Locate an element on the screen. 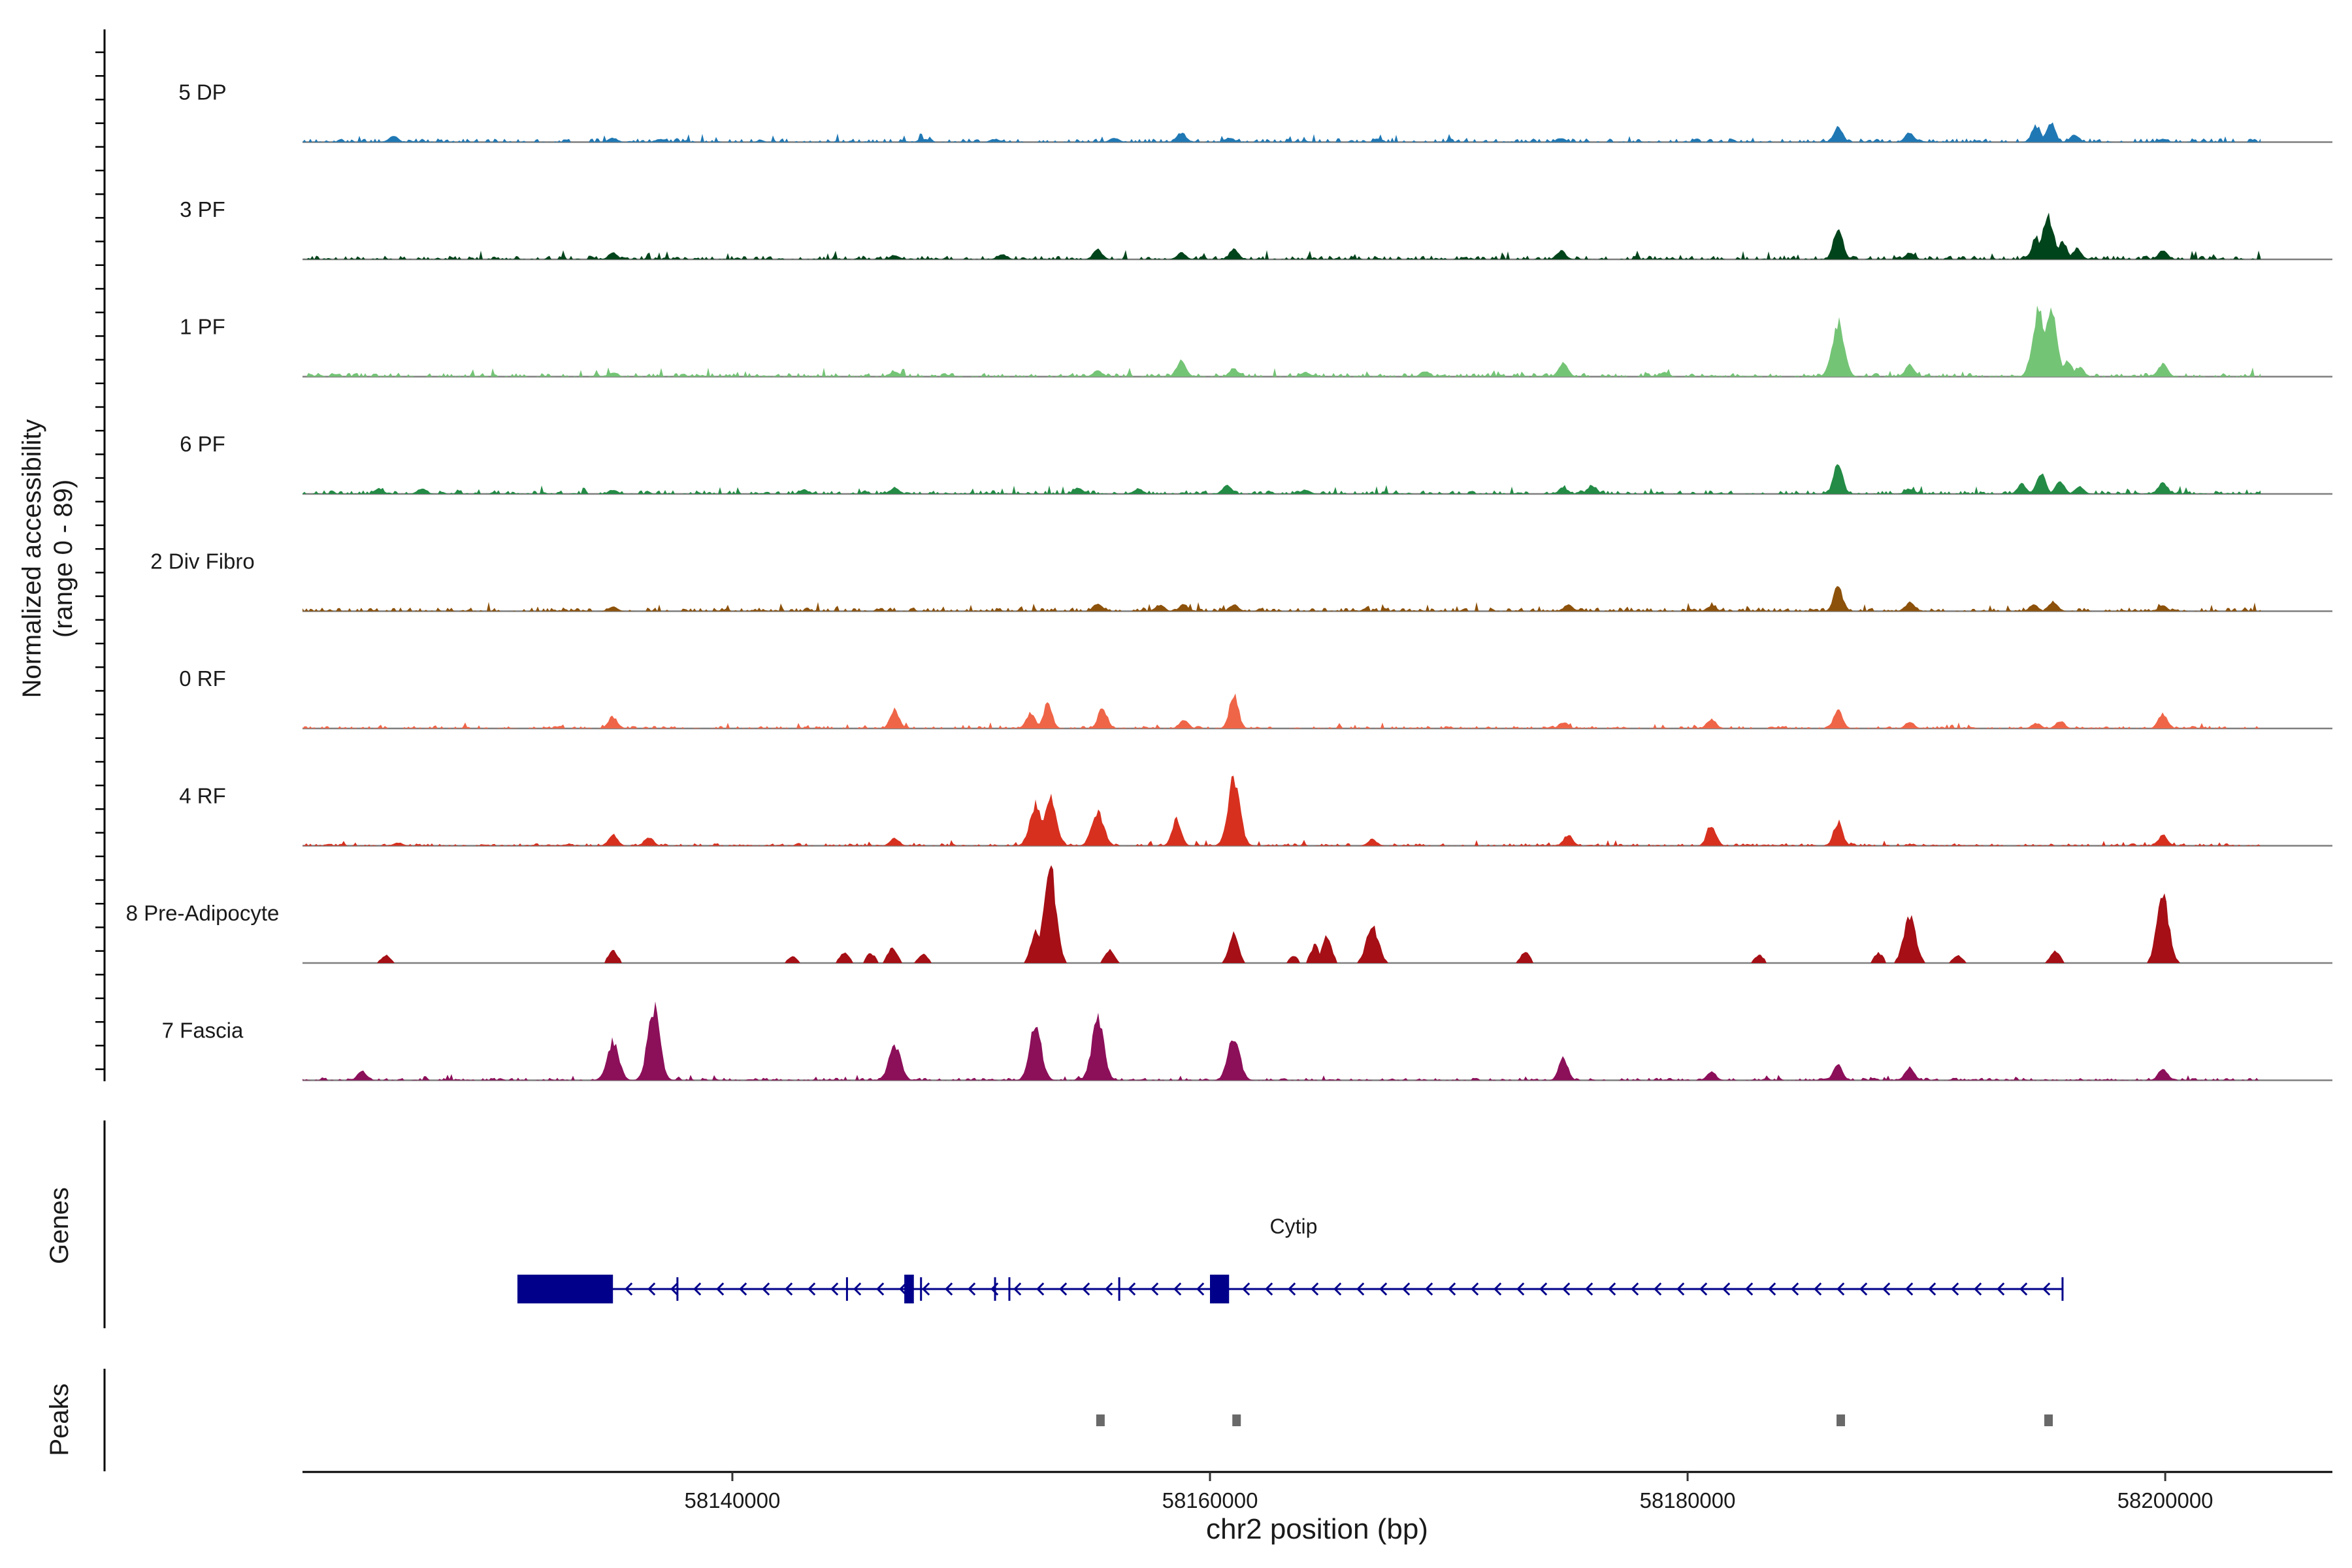 The image size is (2352, 1568). x-tick-label: 58160000 is located at coordinates (1210, 1500).